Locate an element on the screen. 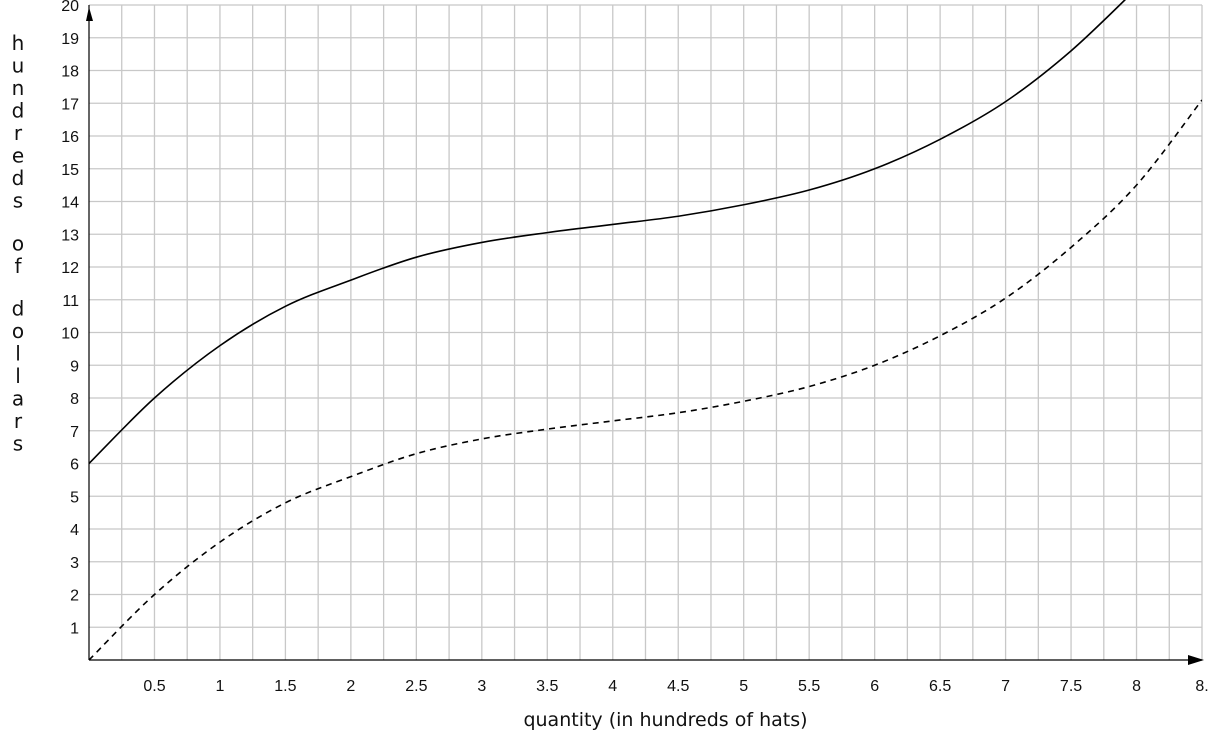 The image size is (1213, 738). y-axis-label-letter: f is located at coordinates (18, 266).